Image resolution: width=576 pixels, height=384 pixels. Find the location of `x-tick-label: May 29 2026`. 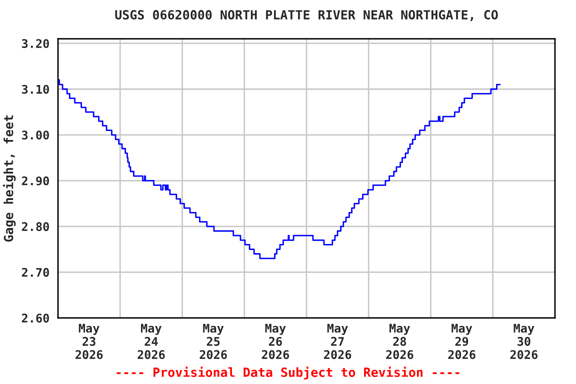

x-tick-label: May 29 2026 is located at coordinates (462, 342).